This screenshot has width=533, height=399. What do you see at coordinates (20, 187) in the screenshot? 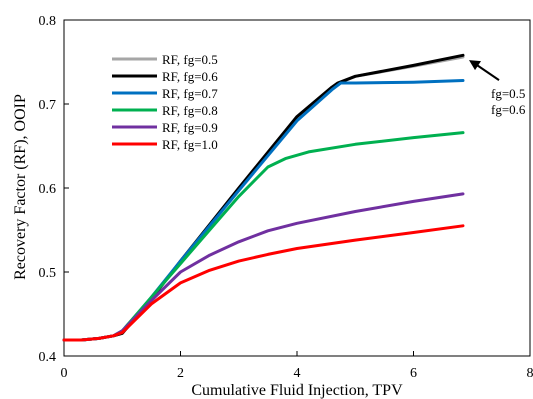
I see `y-axis-title: Recovery Factor (RF), OOIP` at bounding box center [20, 187].